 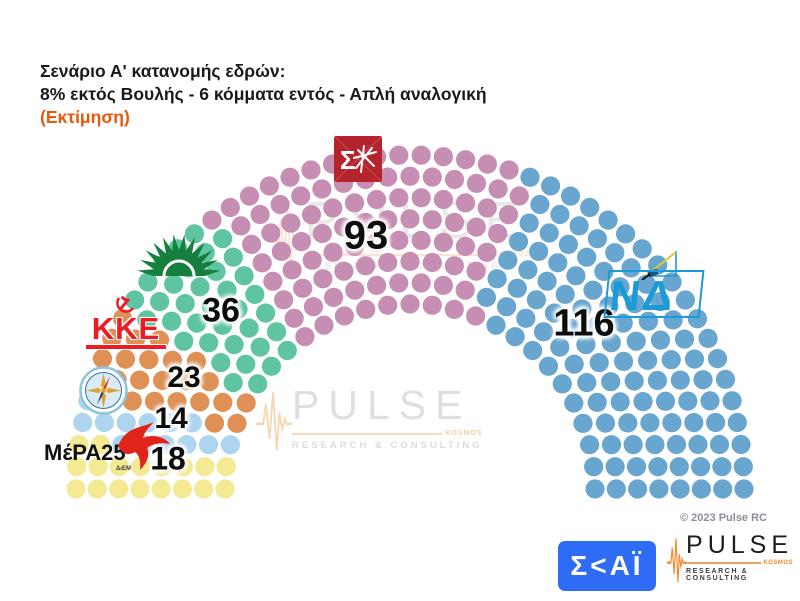 What do you see at coordinates (464, 433) in the screenshot?
I see `watermark-tag: KOSMOS` at bounding box center [464, 433].